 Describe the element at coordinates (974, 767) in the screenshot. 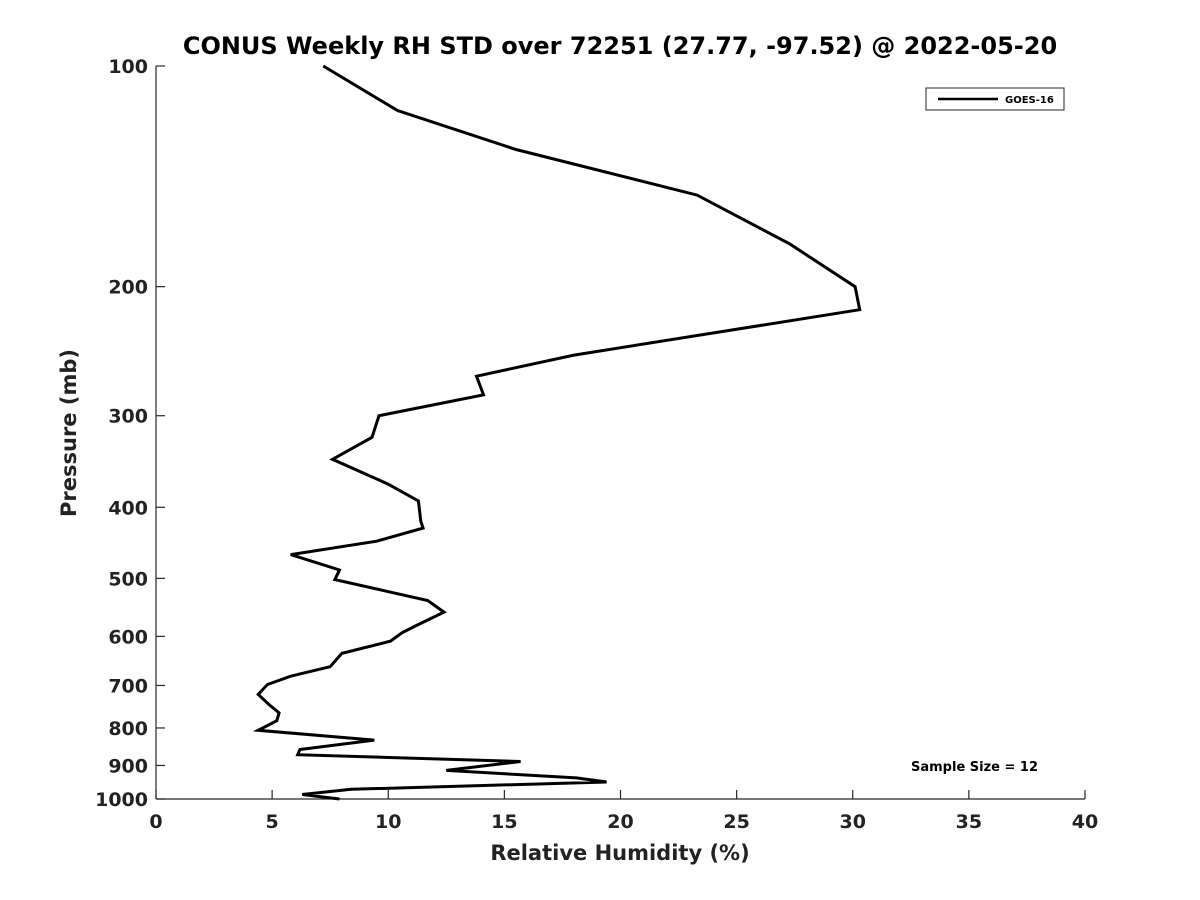

I see `sample-size-annotation: Sample Size = 12` at that location.